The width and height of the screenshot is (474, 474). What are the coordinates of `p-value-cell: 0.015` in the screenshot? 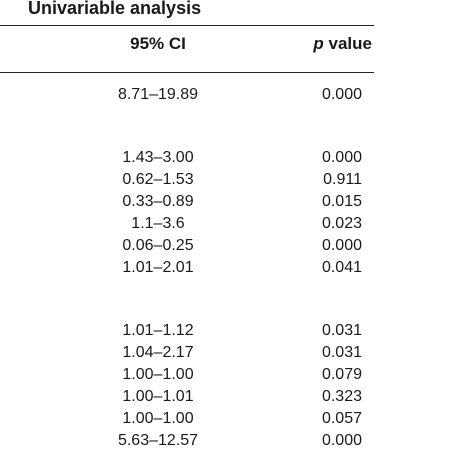 It's located at (341, 201).